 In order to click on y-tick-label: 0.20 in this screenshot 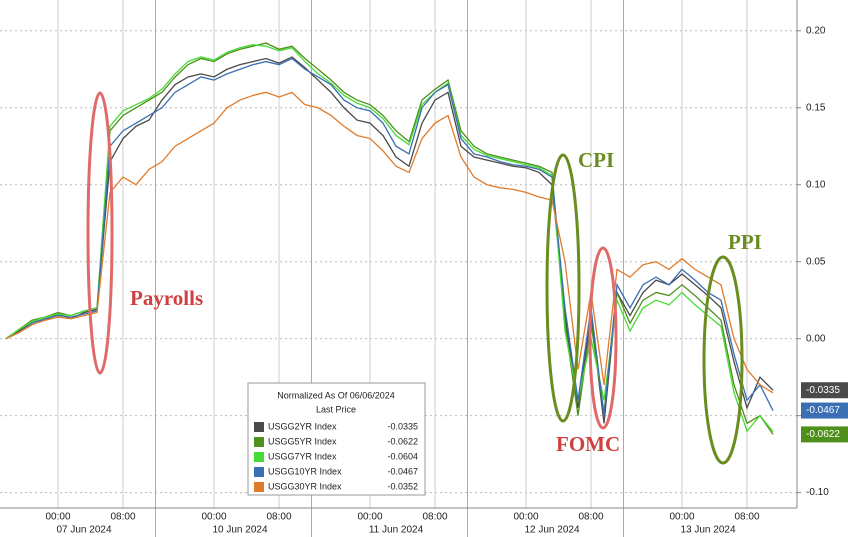, I will do `click(816, 30)`.